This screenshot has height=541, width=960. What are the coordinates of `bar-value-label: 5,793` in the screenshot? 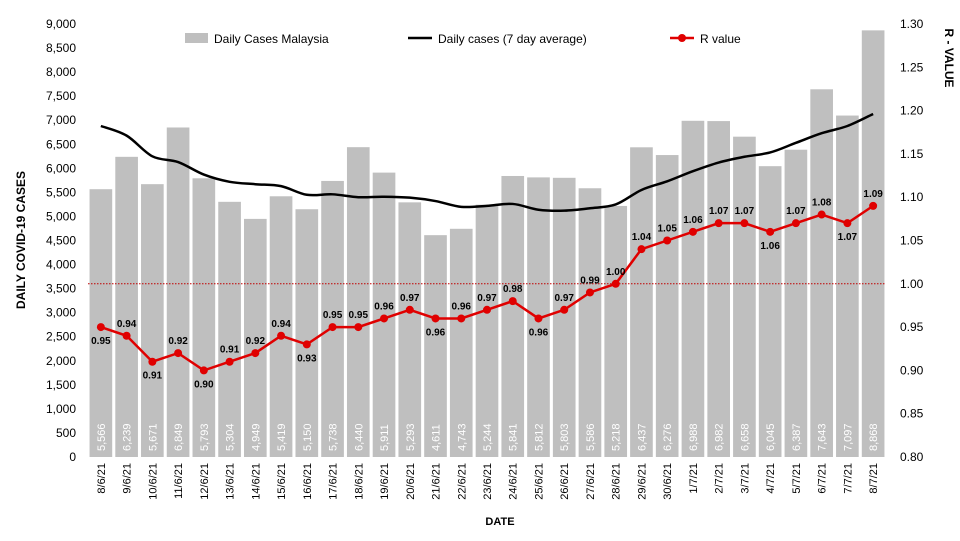 It's located at (205, 437).